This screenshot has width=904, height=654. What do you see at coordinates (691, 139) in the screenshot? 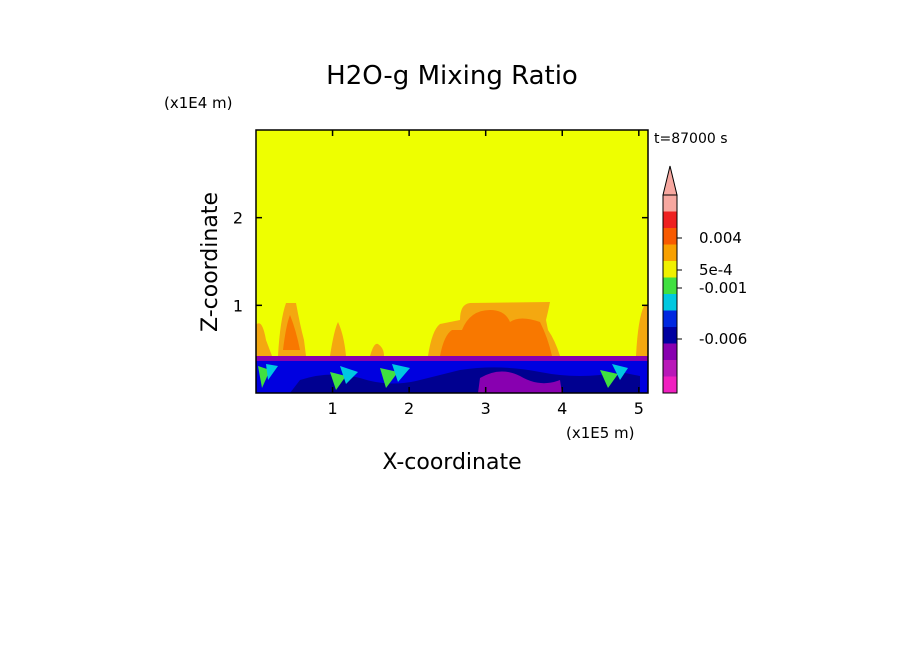
I see `time-label: t=87000 s` at bounding box center [691, 139].